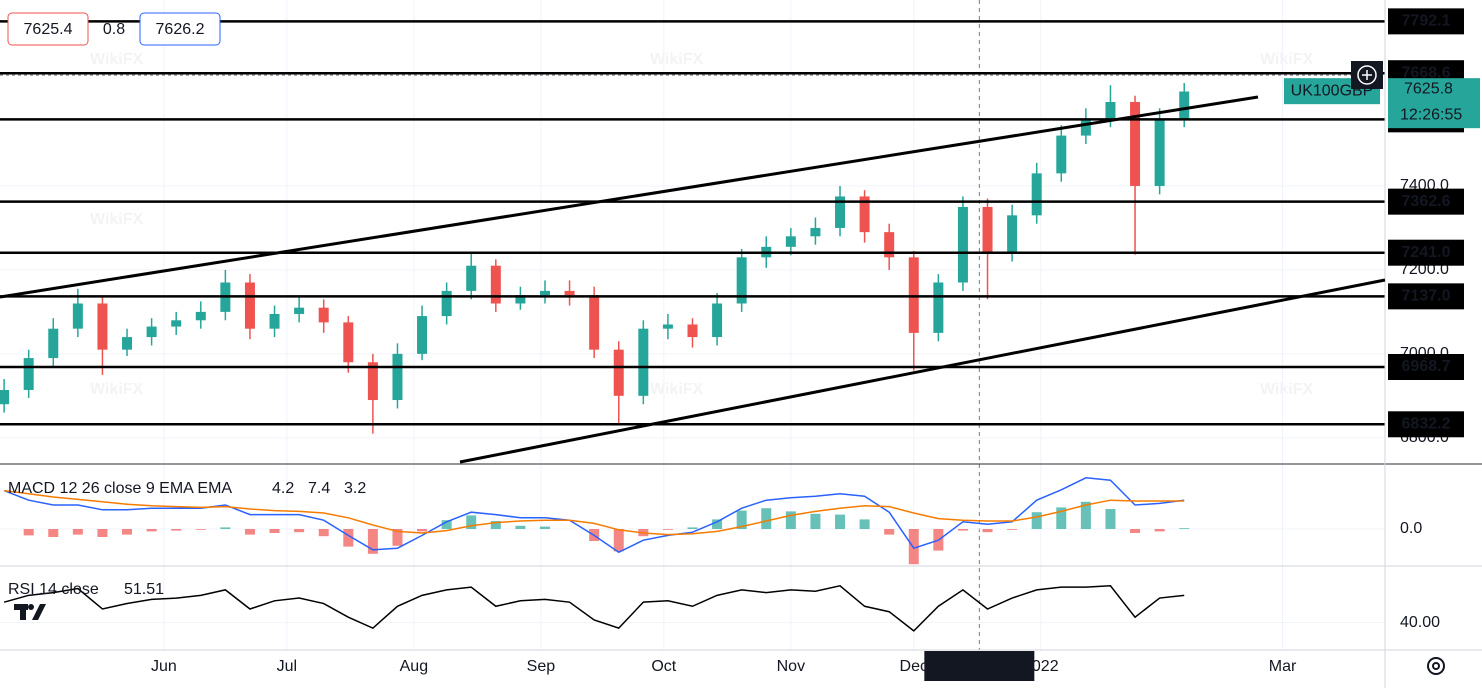 The image size is (1482, 688). I want to click on level-label: 7241.0, so click(1426, 252).